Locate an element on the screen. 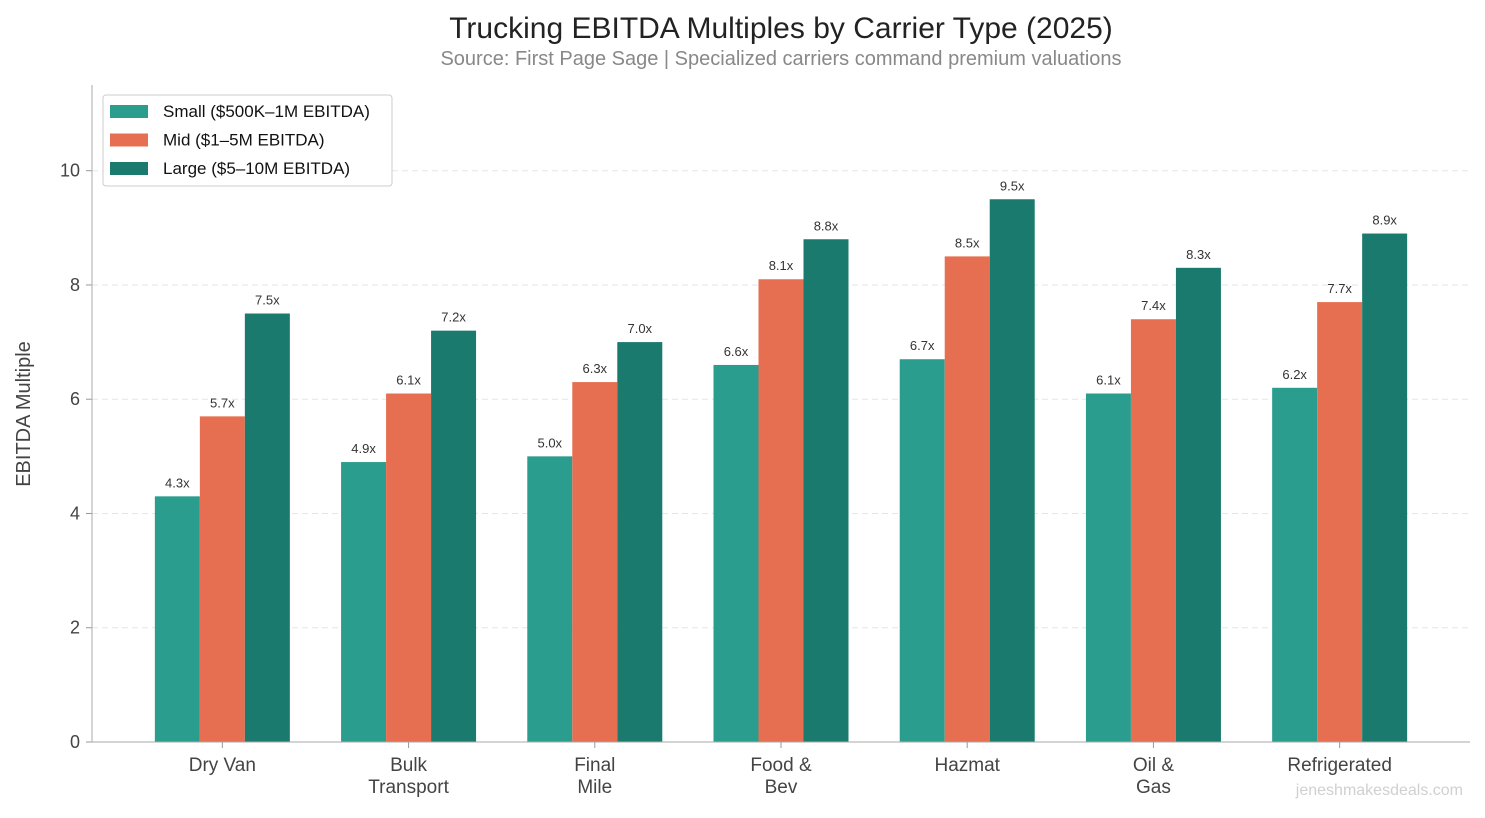  y-tick-label: 2 is located at coordinates (75, 628).